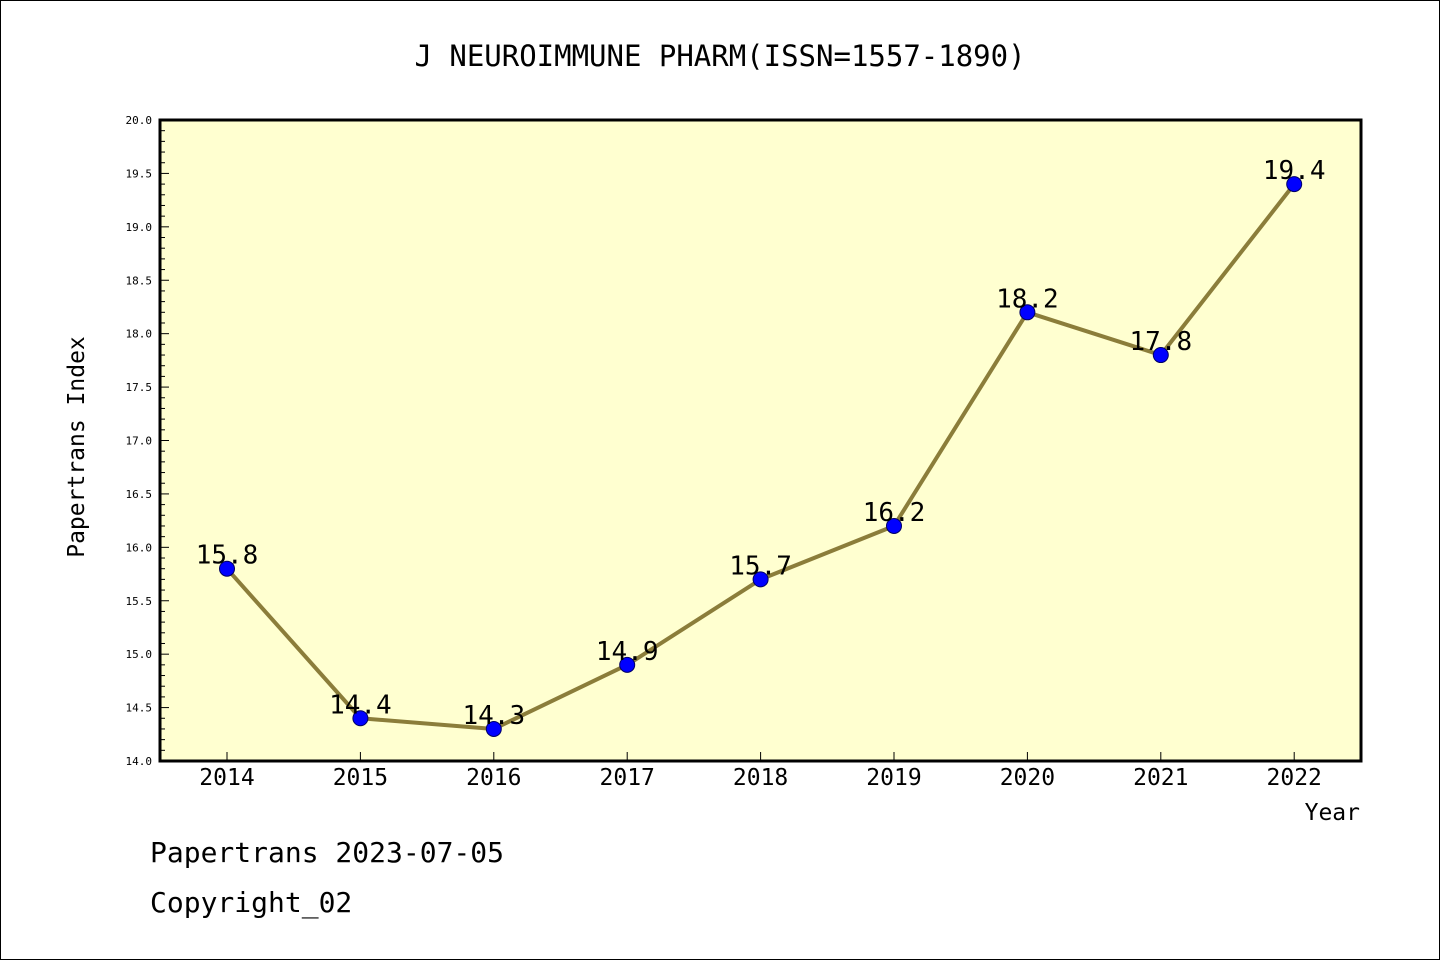  I want to click on x-axis-label: Year, so click(1332, 813).